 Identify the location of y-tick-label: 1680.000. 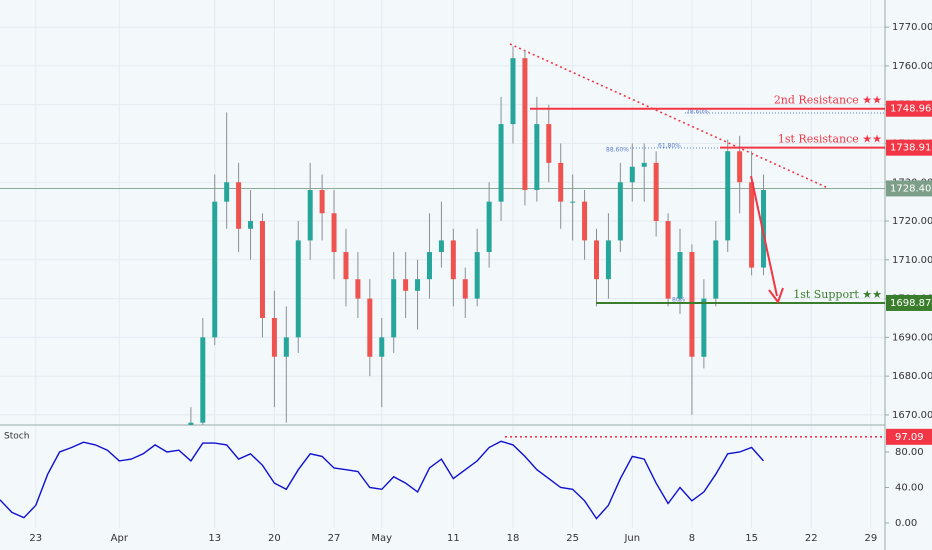
(912, 376).